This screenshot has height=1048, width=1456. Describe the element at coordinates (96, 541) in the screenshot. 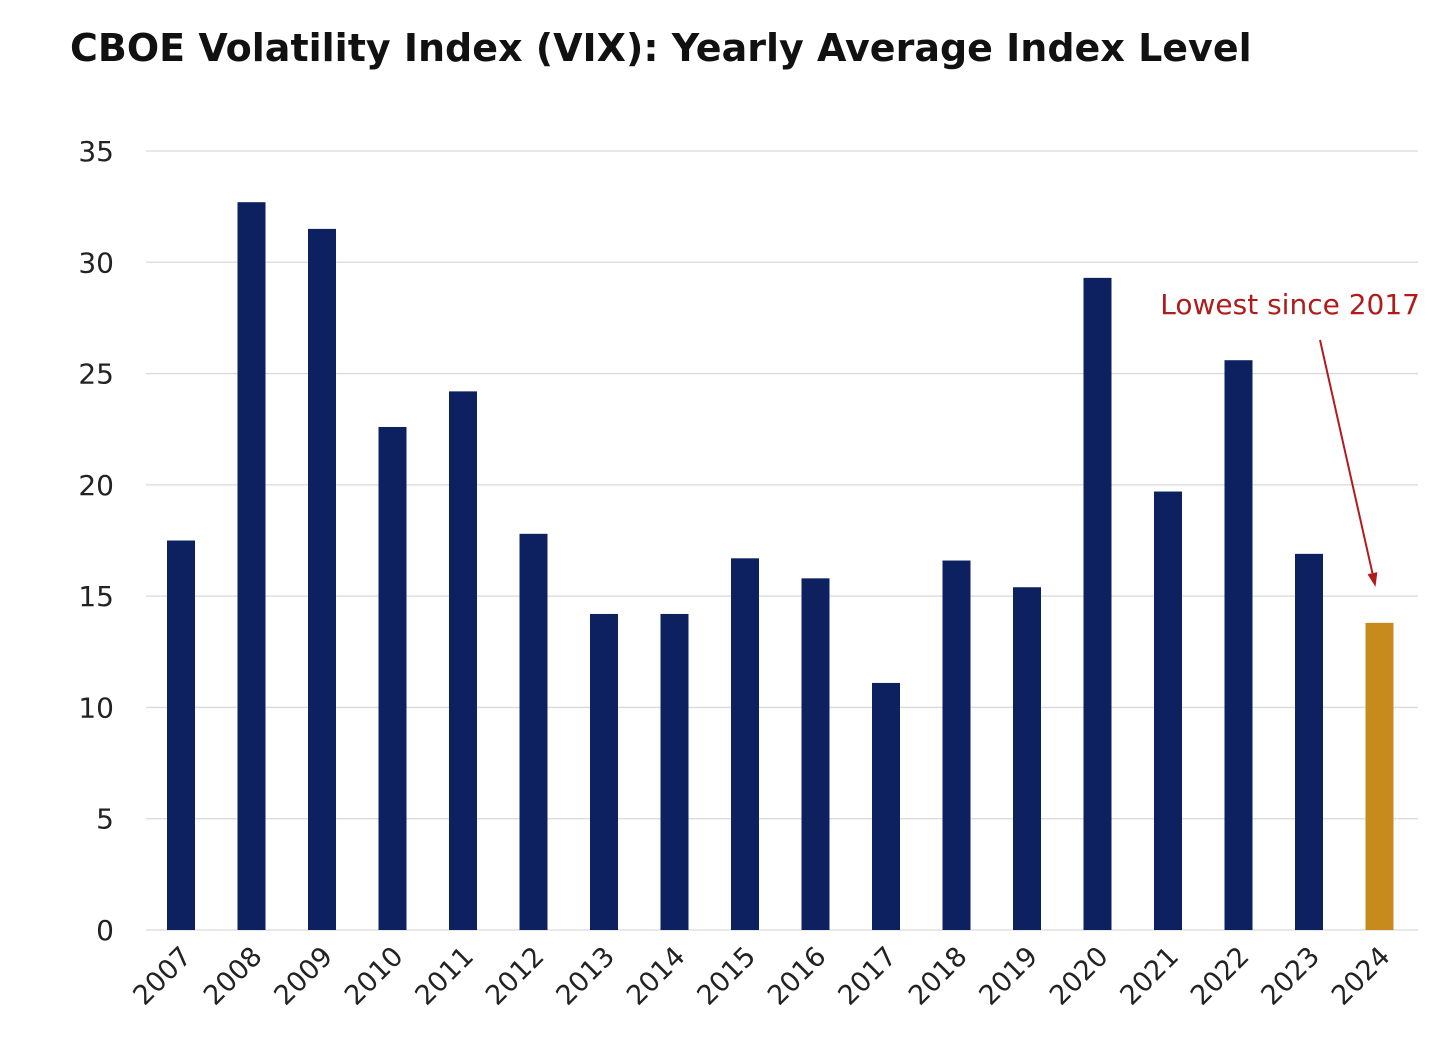

I see `y-axis-ticks: 0 5 10 15 20 25 30 35` at that location.